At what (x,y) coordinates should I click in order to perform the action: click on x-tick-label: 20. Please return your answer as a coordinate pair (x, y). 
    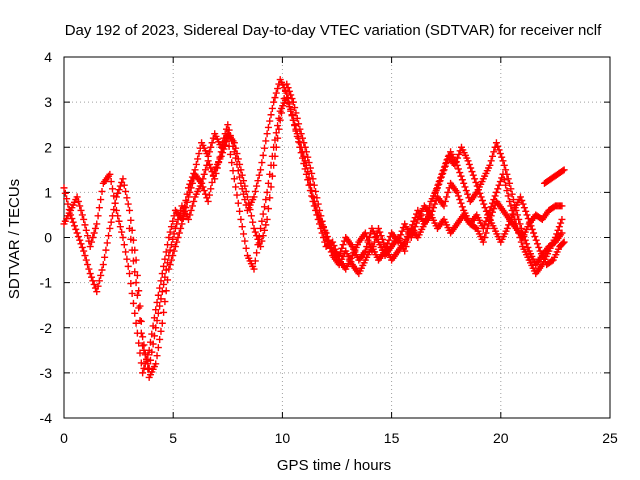
    Looking at the image, I should click on (501, 438).